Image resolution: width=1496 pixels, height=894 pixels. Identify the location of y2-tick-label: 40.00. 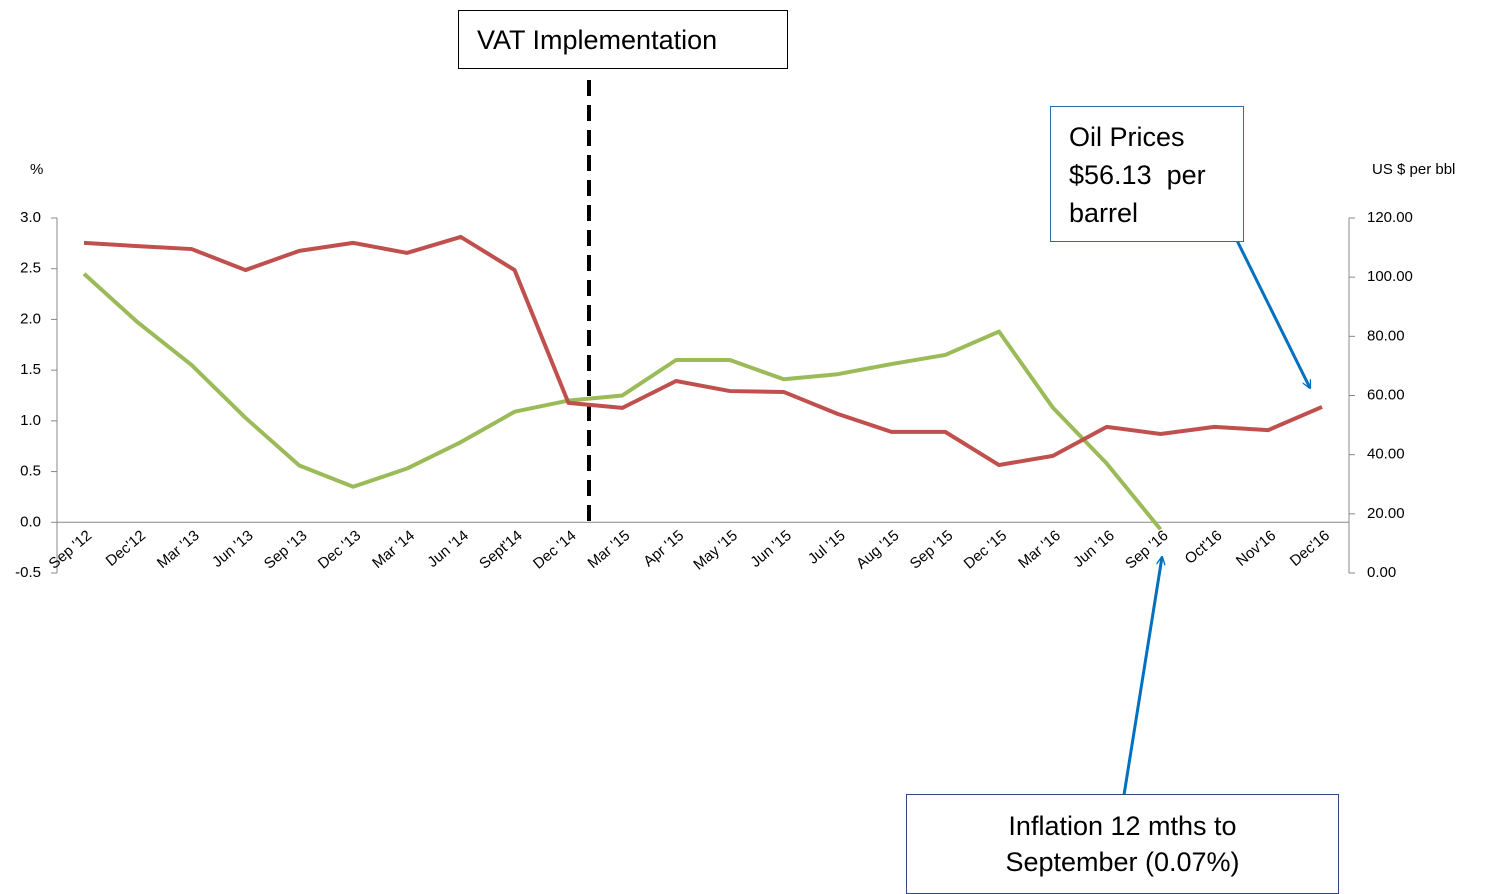
(1386, 454).